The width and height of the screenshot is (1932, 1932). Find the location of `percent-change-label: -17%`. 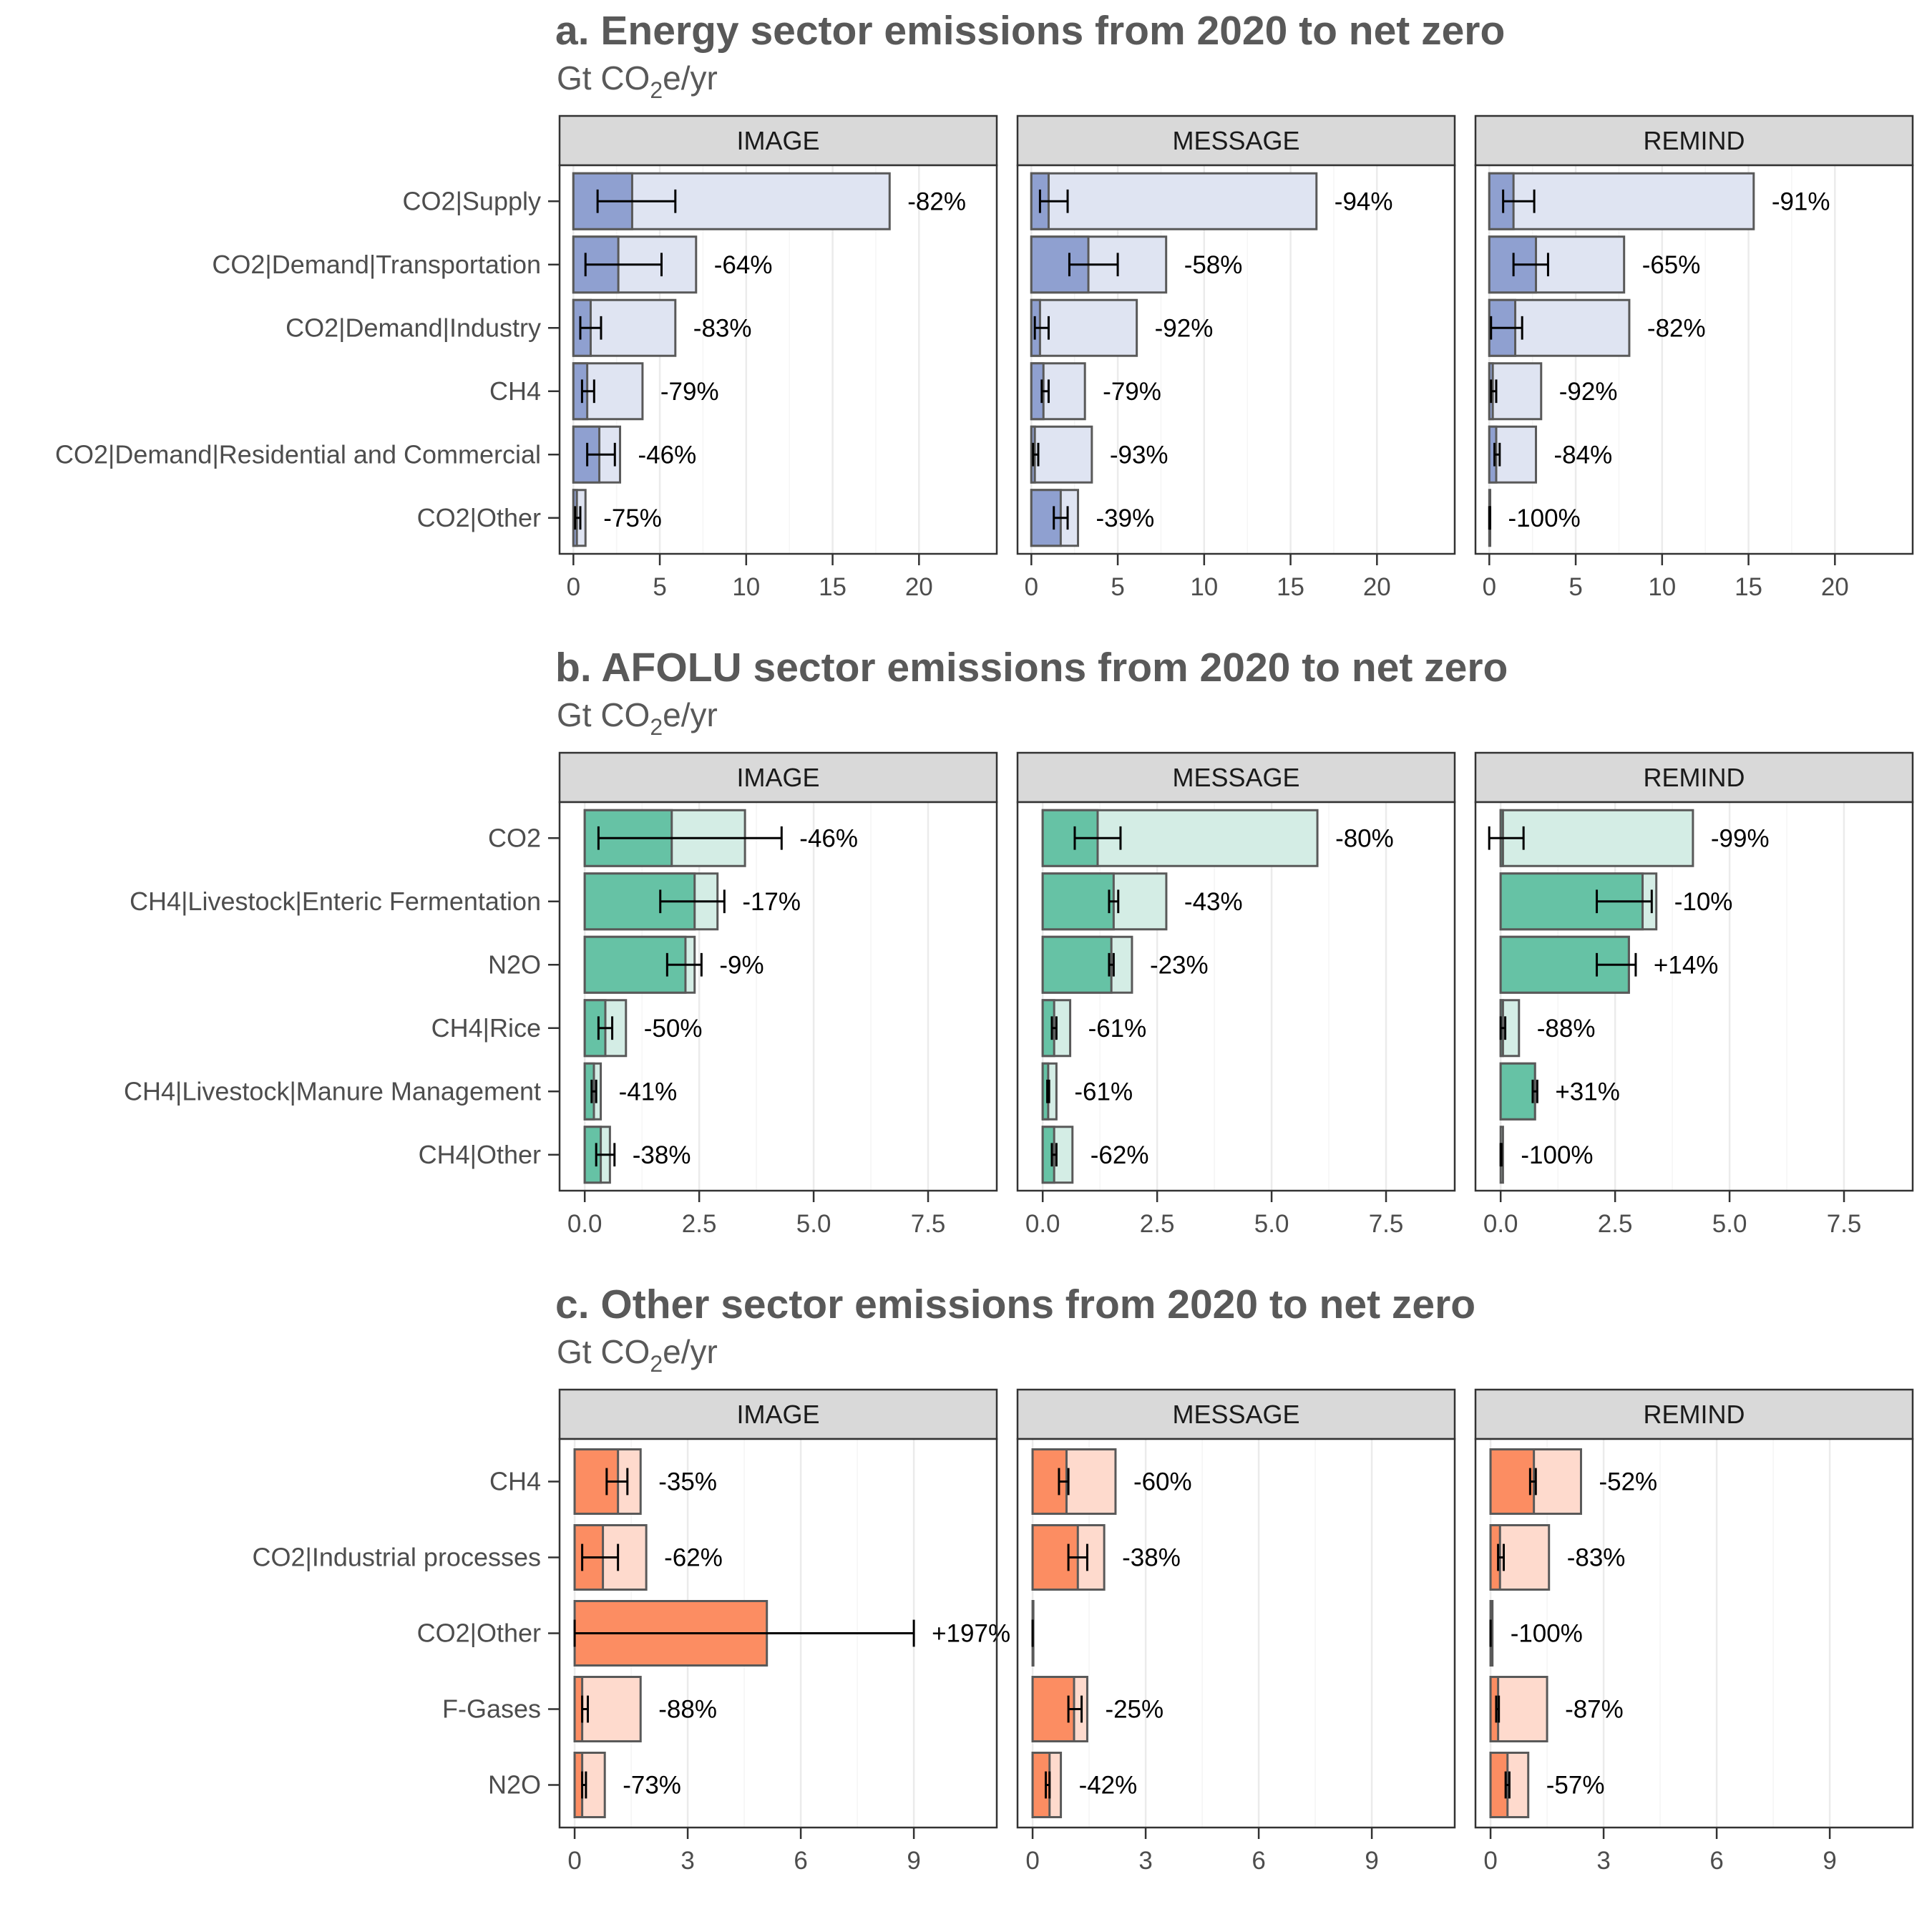

percent-change-label: -17% is located at coordinates (771, 902).